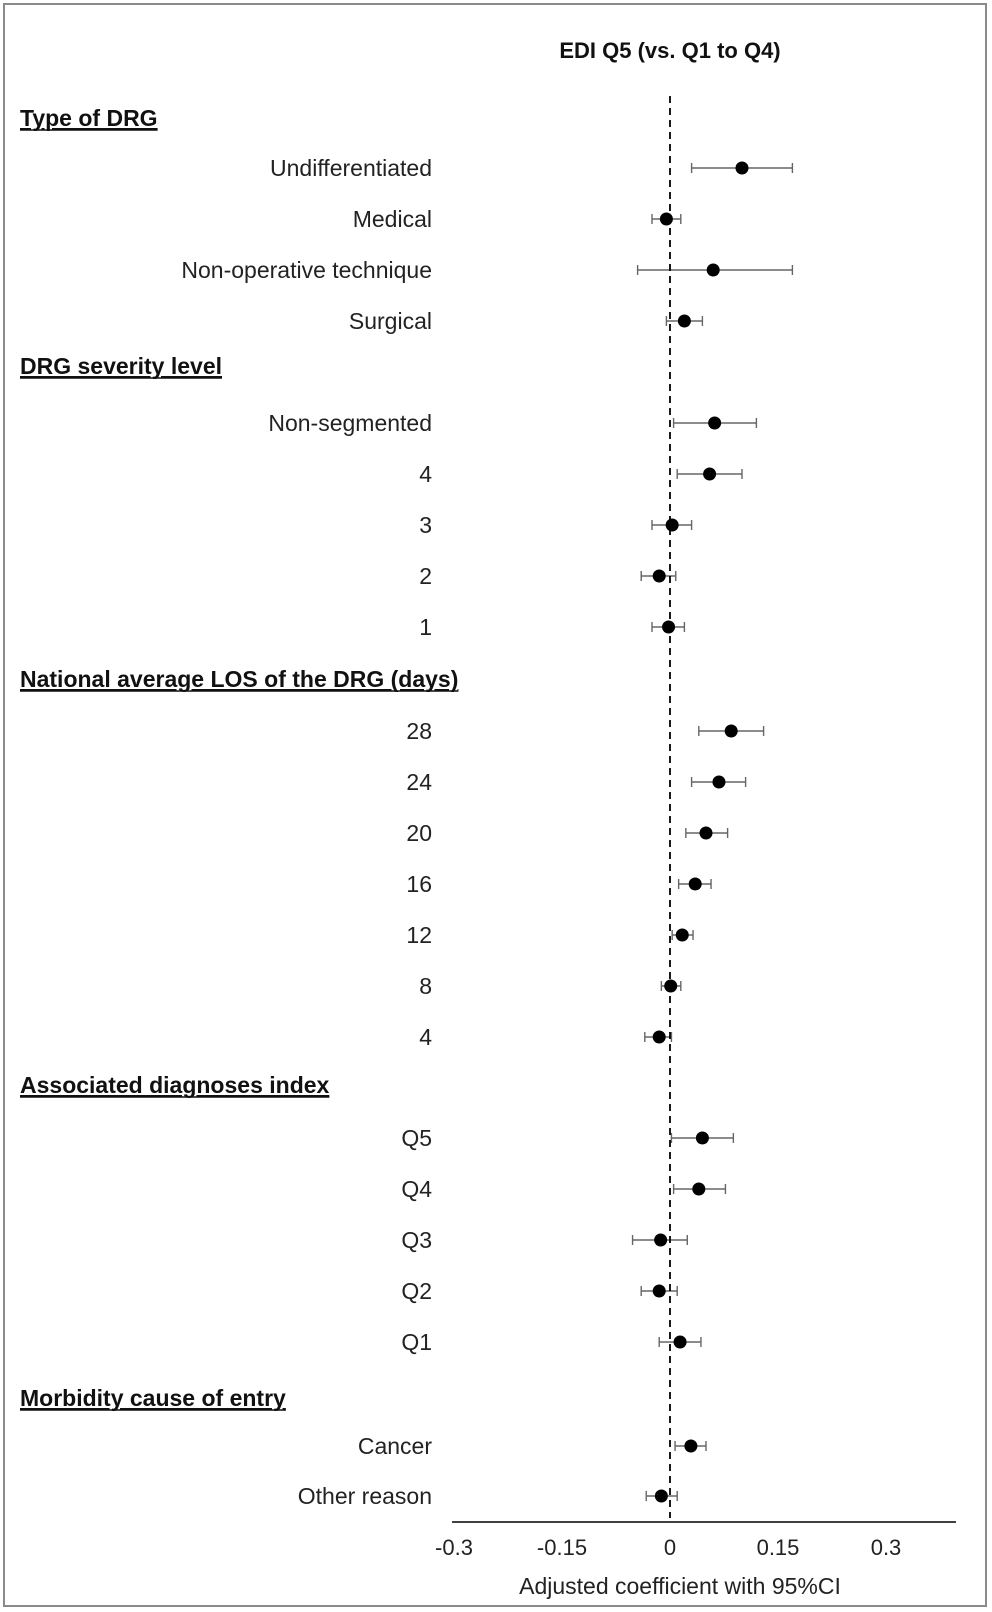  I want to click on section-label-5: Morbidity cause of entry, so click(153, 1398).